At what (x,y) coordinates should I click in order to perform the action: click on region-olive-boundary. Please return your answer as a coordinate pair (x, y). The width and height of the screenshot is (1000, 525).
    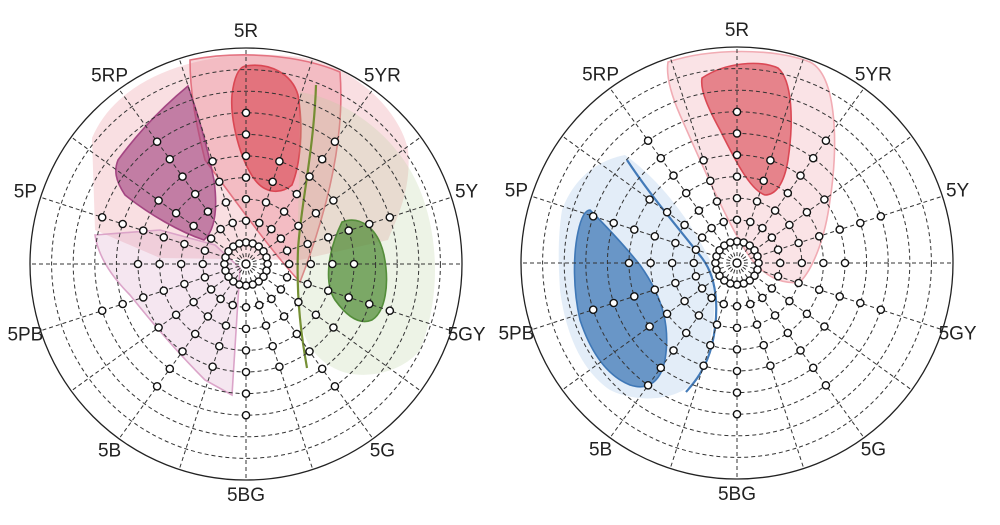
    Looking at the image, I should click on (307, 226).